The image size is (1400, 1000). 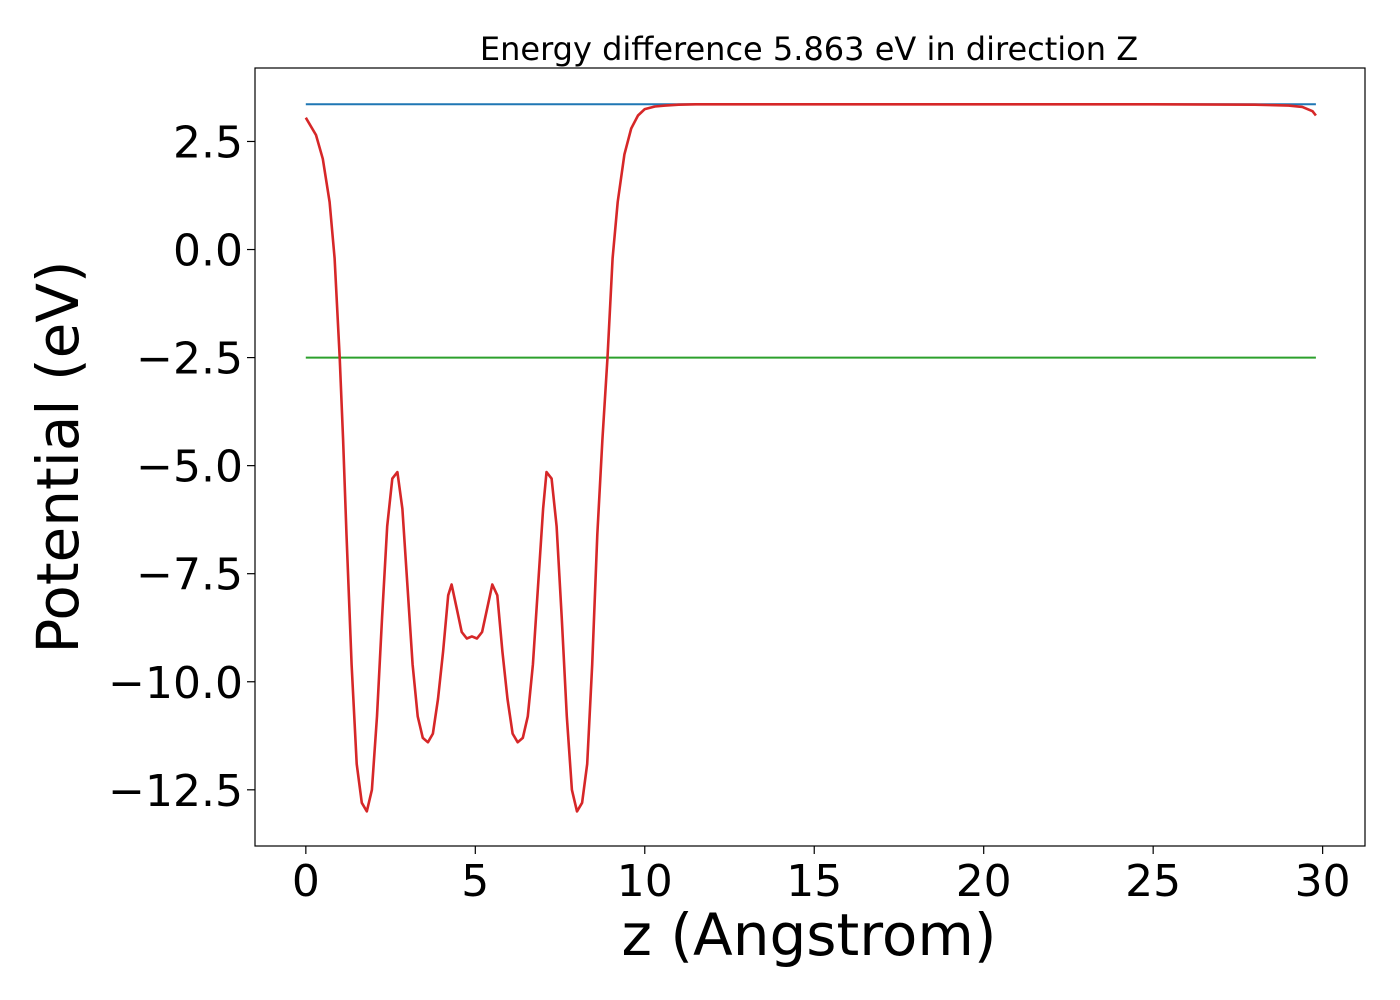 I want to click on x-tick-label: 15, so click(x=814, y=881).